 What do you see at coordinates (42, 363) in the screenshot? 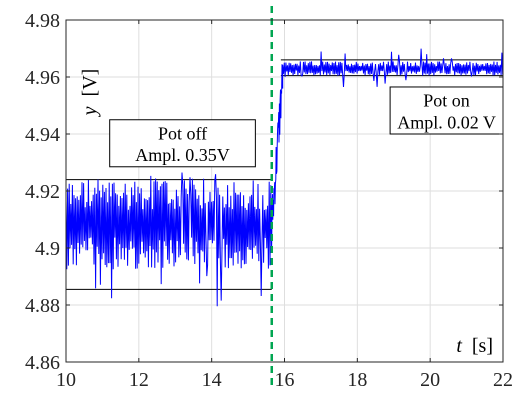
I see `y-tick-label-0: 4.86` at bounding box center [42, 363].